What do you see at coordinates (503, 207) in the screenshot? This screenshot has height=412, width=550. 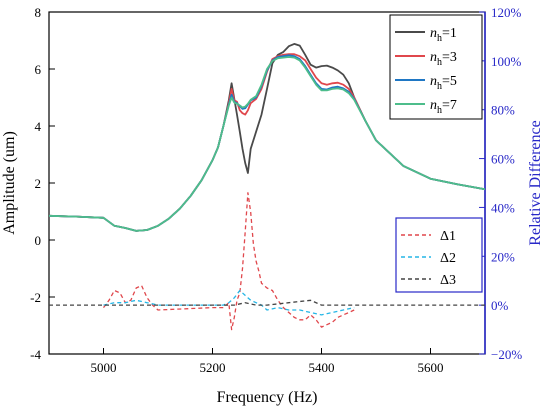 I see `right-tick-label: 40%` at bounding box center [503, 207].